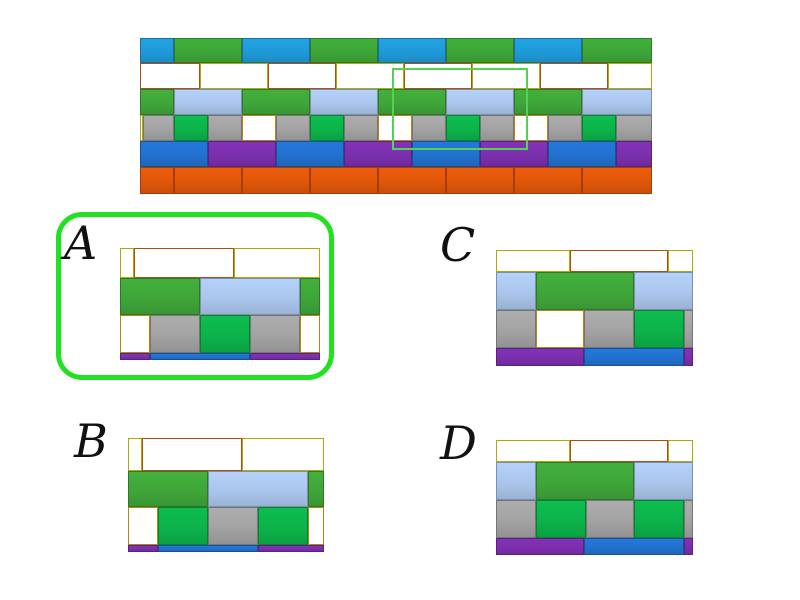  Describe the element at coordinates (395, 128) in the screenshot. I see `wall-brick-r3-b8` at that location.